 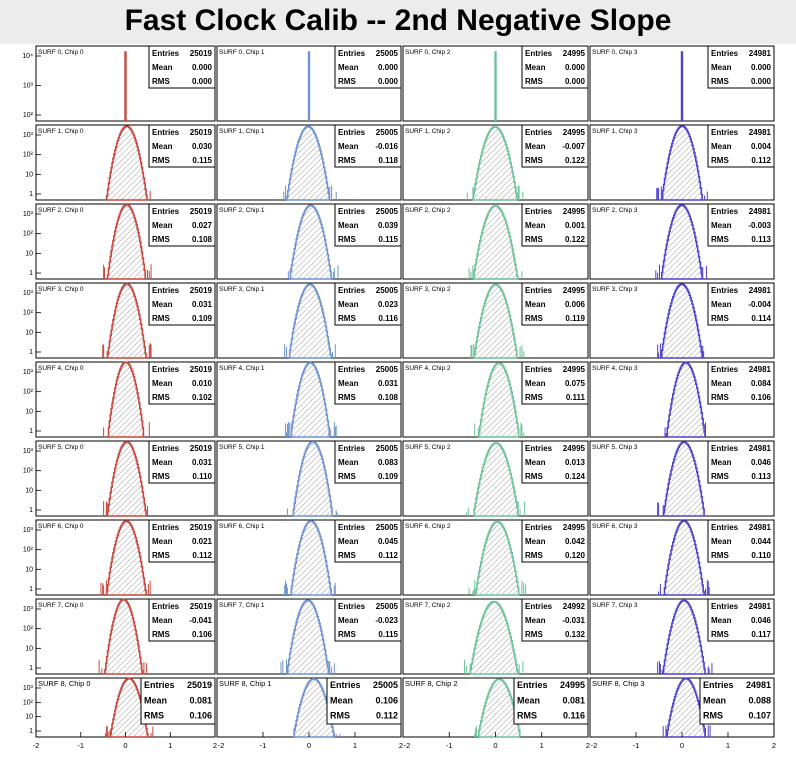 I want to click on stats-value: 0.010, so click(x=202, y=383).